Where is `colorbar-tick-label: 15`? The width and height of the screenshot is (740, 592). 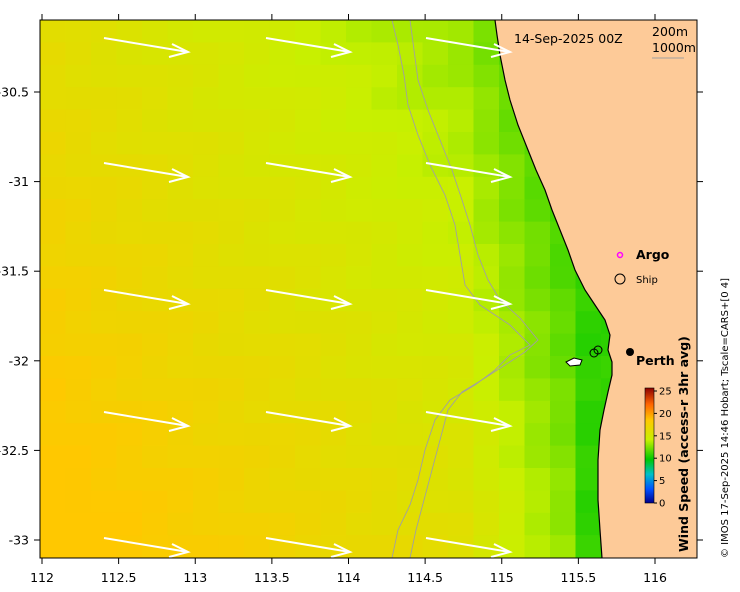 colorbar-tick-label: 15 is located at coordinates (665, 436).